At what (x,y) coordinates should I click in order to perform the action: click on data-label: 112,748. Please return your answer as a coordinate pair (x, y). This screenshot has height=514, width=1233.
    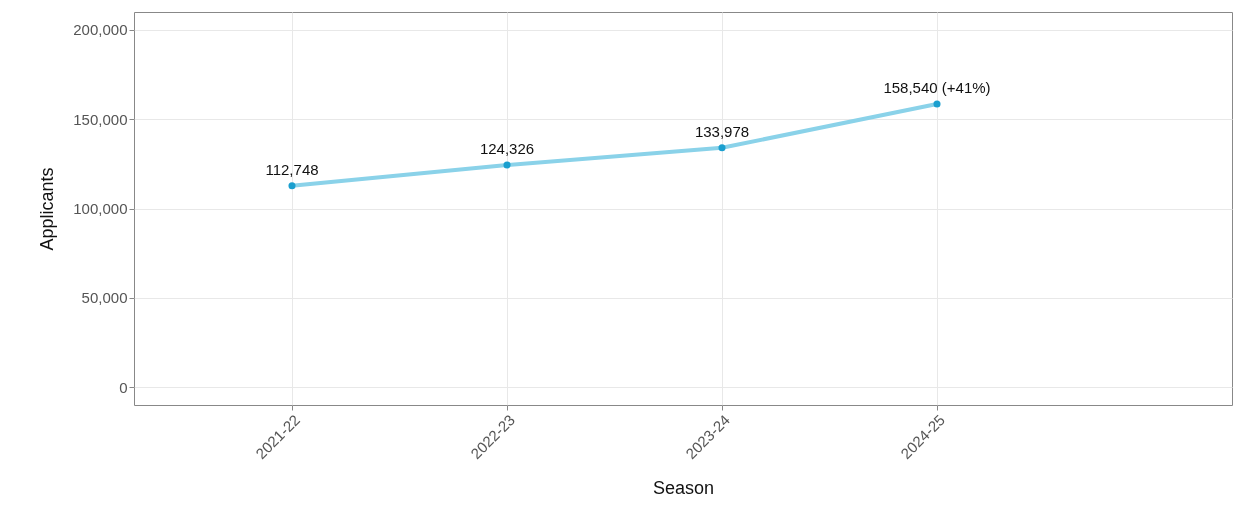
    Looking at the image, I should click on (292, 169).